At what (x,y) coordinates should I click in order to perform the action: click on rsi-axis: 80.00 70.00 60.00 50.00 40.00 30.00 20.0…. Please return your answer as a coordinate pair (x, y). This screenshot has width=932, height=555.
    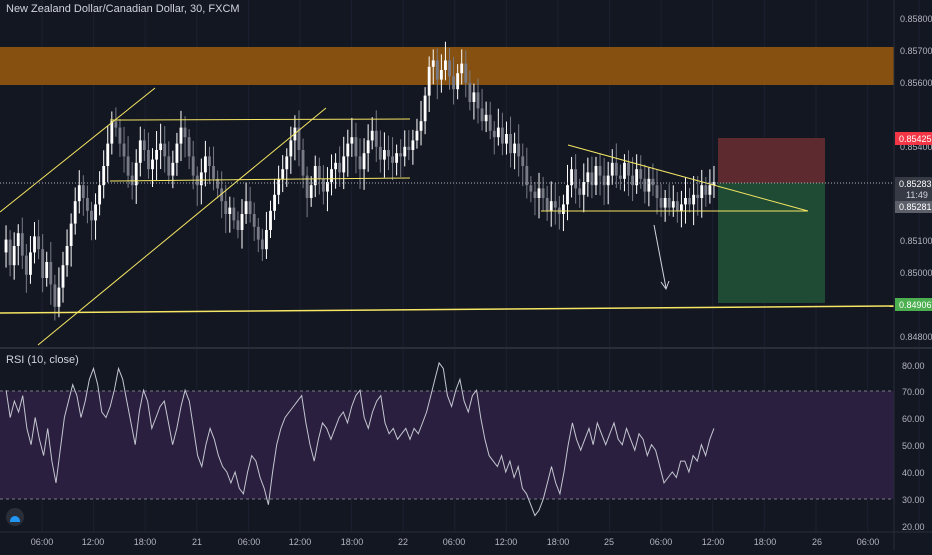
    Looking at the image, I should click on (913, 446).